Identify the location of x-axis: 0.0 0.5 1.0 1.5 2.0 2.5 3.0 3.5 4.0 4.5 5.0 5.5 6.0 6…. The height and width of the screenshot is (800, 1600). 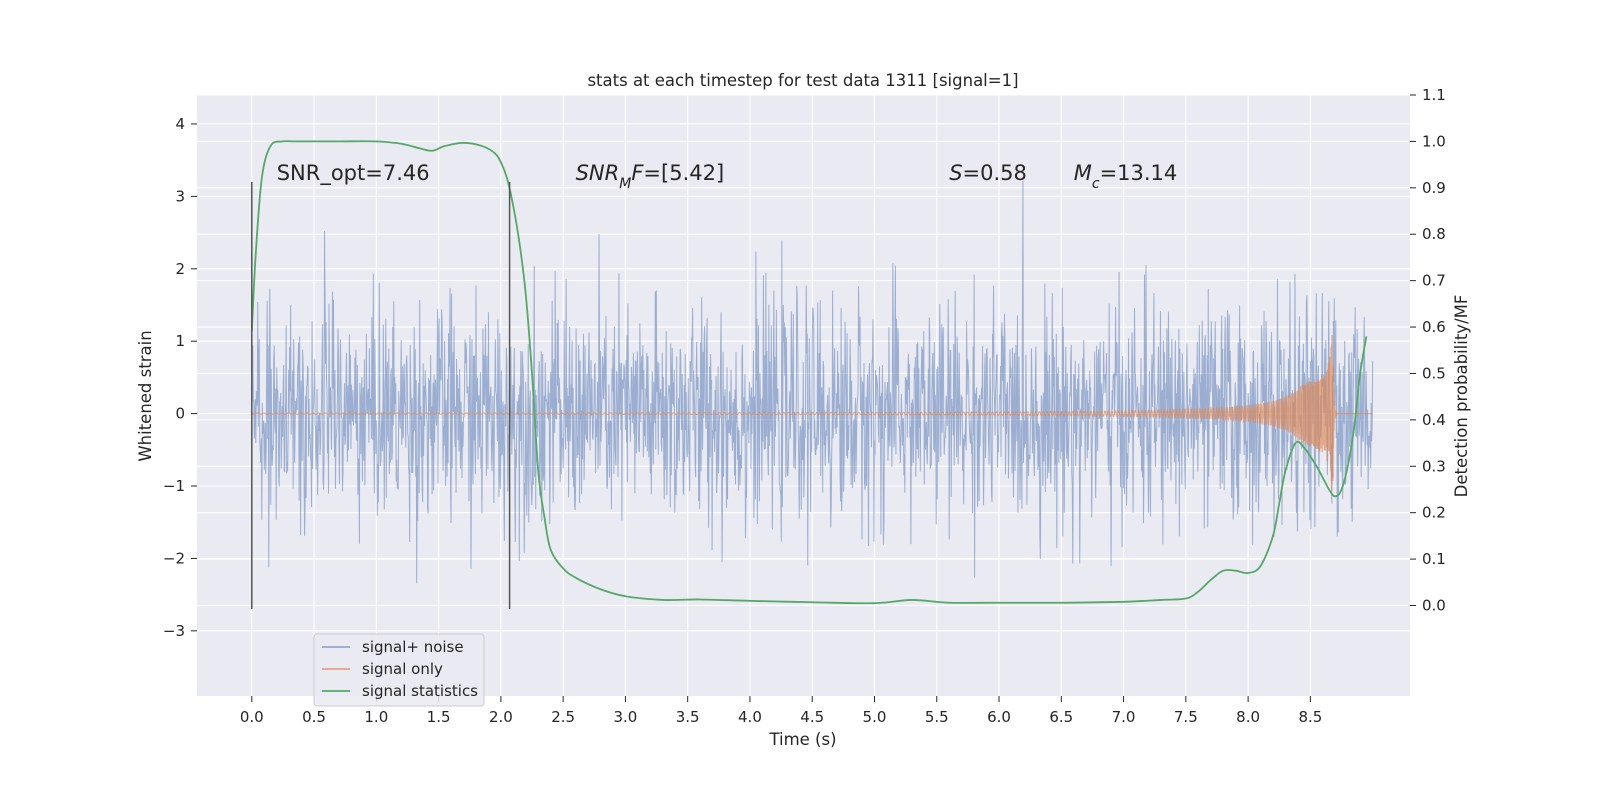
(781, 711).